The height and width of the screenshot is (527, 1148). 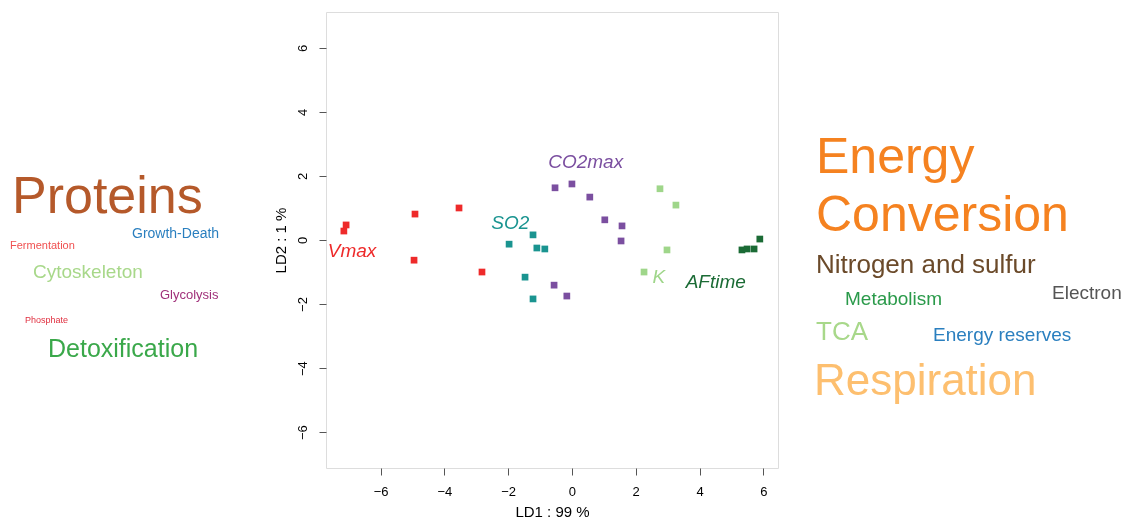 What do you see at coordinates (842, 331) in the screenshot?
I see `text: TCA` at bounding box center [842, 331].